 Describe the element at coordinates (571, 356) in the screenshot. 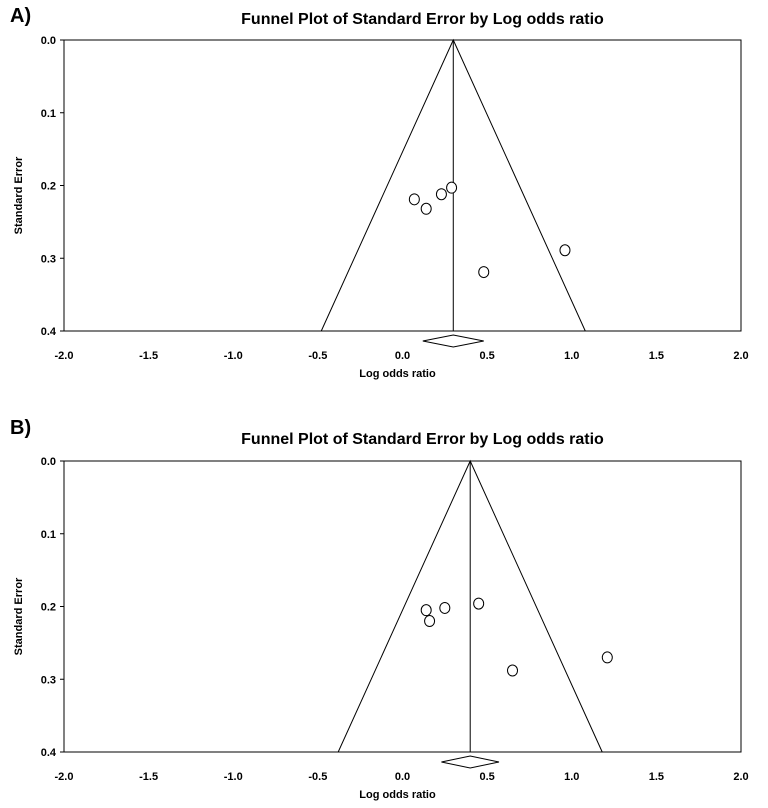

I see `panel-a-x-tick-label: 1.0` at that location.